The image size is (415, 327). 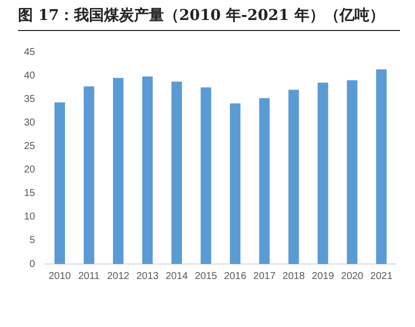 What do you see at coordinates (30, 194) in the screenshot?
I see `y-tick-label: 15` at bounding box center [30, 194].